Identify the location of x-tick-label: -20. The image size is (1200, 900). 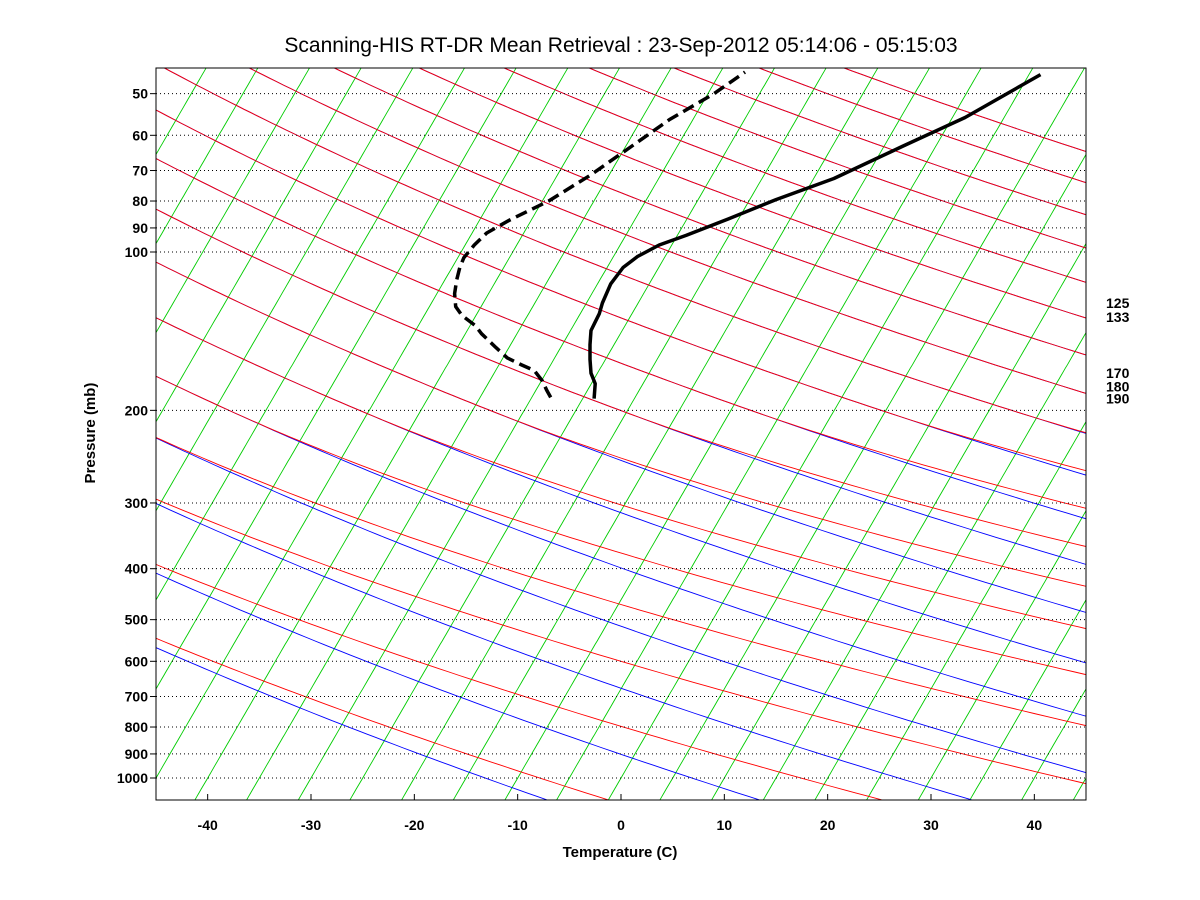
(414, 825).